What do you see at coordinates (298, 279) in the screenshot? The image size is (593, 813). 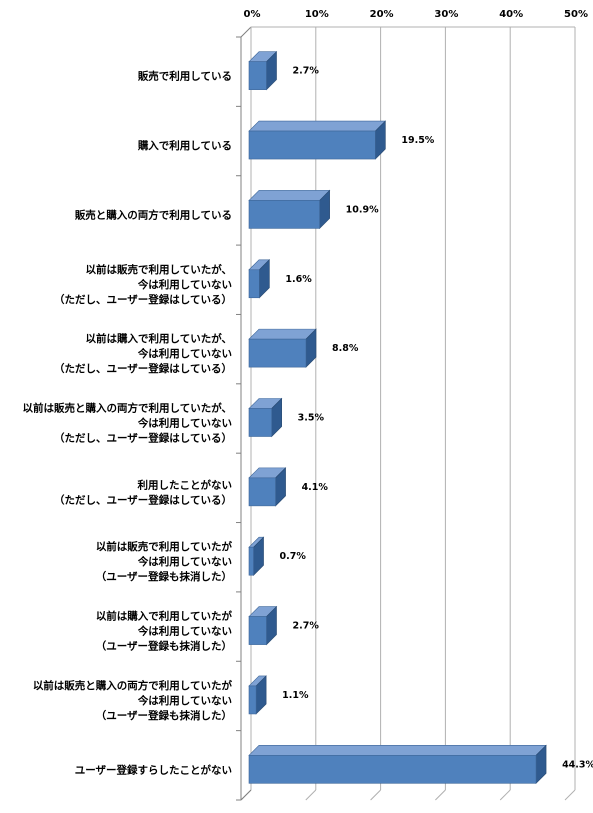 I see `data-label: 1.6%` at bounding box center [298, 279].